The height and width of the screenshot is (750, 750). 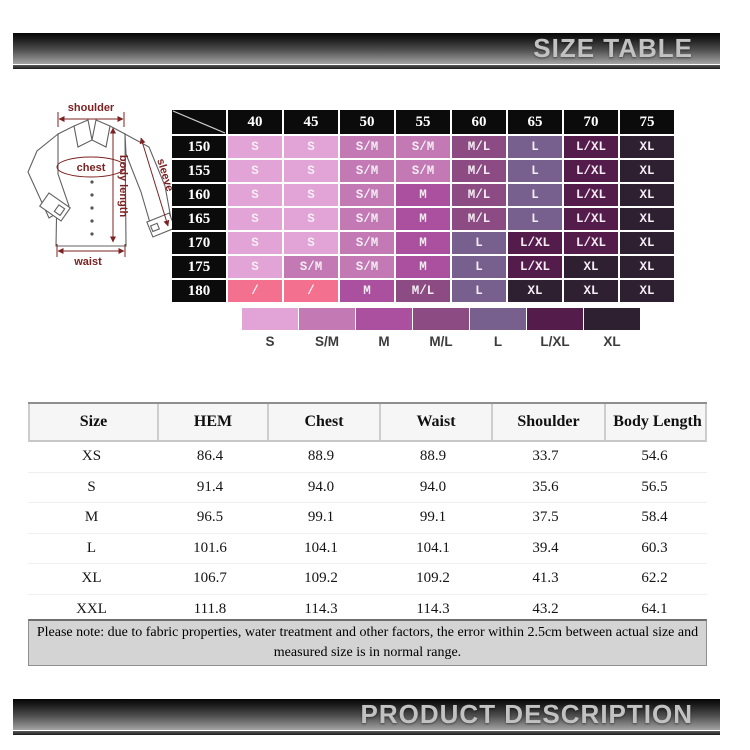 I want to click on size-table-cell: 109.2, so click(x=321, y=578).